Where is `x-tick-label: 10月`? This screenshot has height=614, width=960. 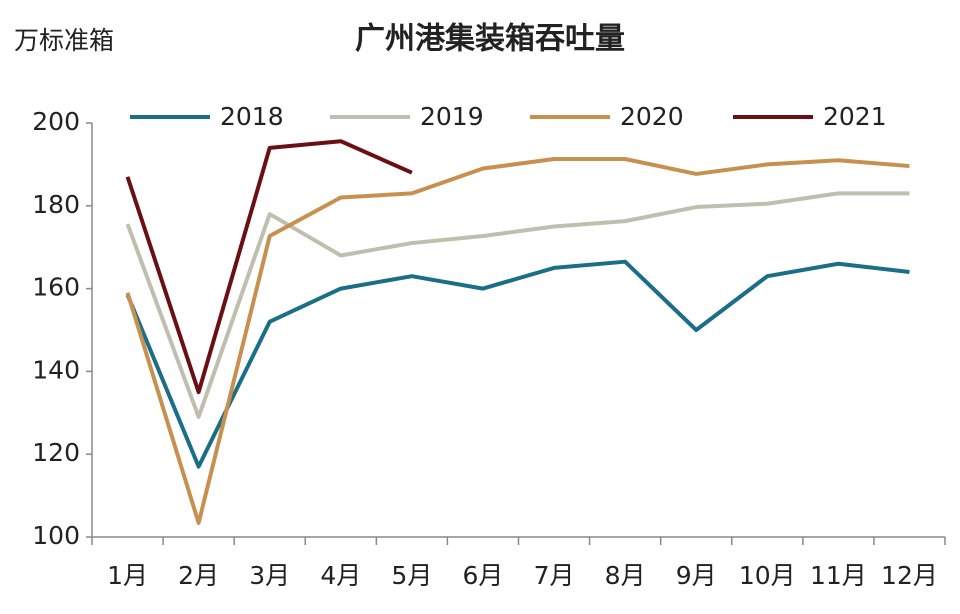
x-tick-label: 10月 is located at coordinates (767, 575).